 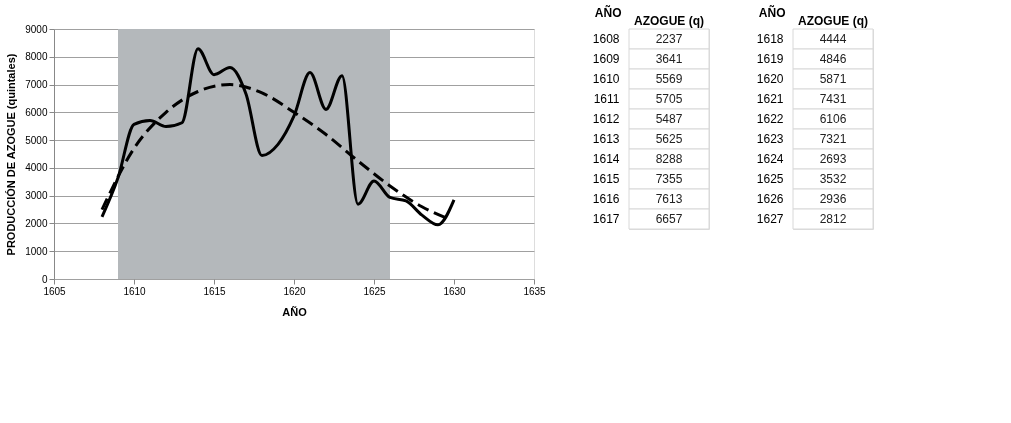 I want to click on y-tick-label: 1623, so click(x=770, y=139).